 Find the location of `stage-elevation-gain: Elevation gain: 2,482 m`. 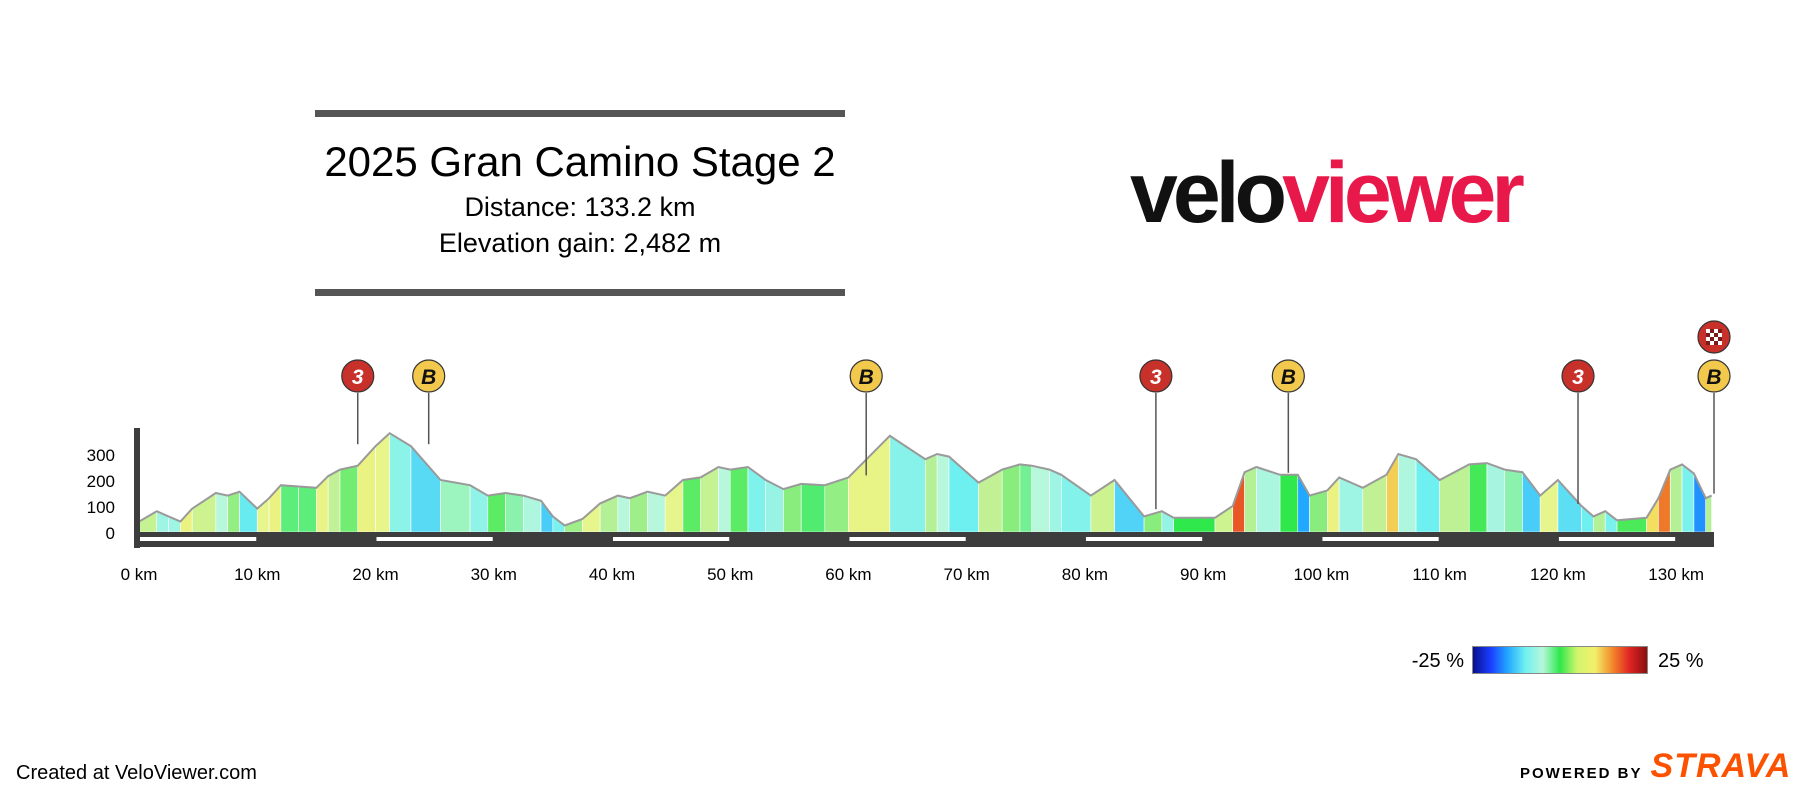

stage-elevation-gain: Elevation gain: 2,482 m is located at coordinates (580, 243).